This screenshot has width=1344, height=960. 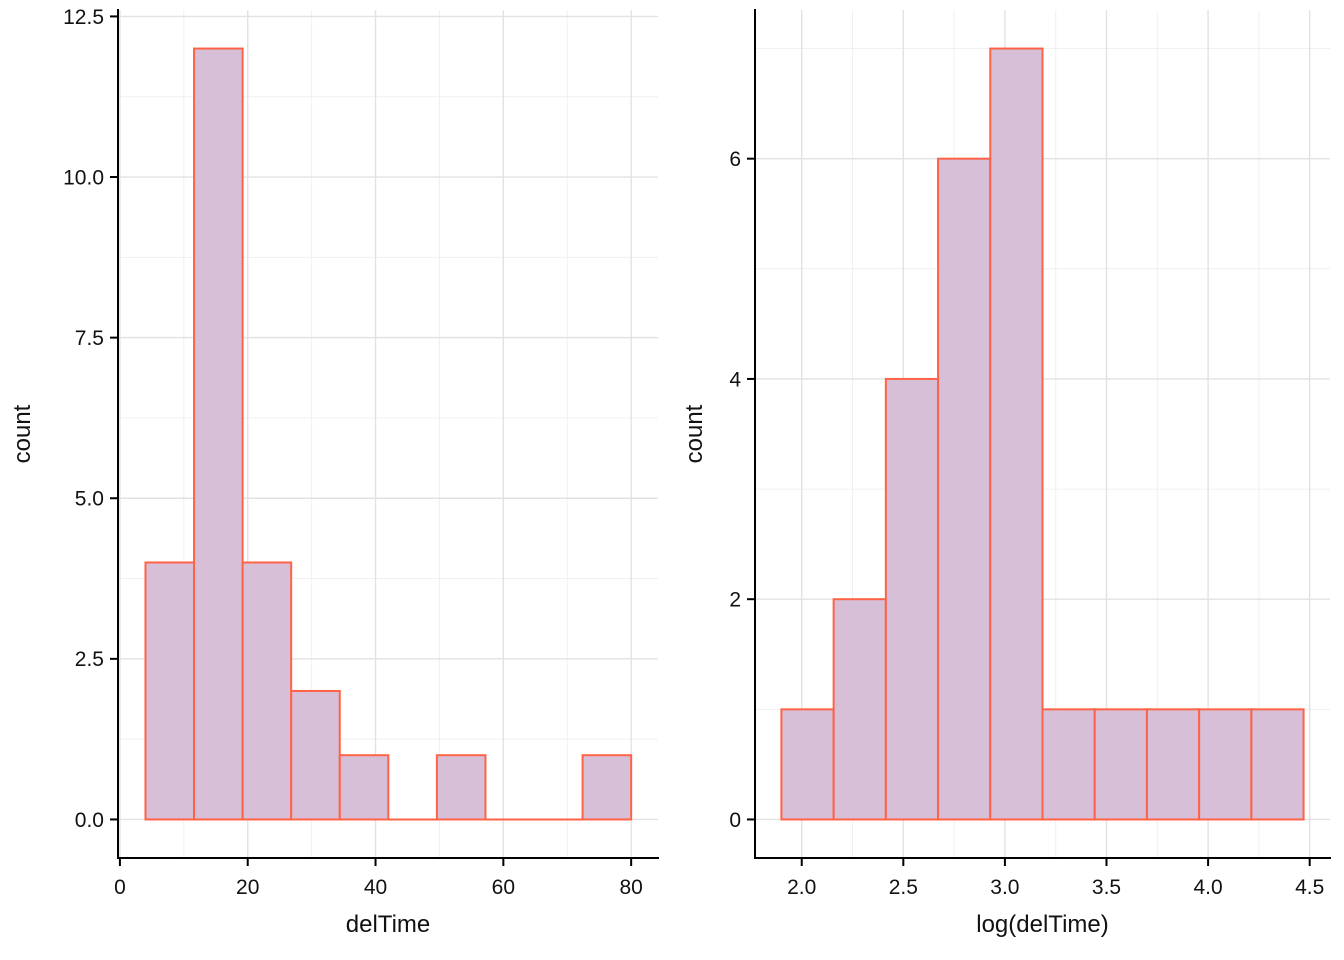 I want to click on x-tick-label: 3.5, so click(x=1106, y=887).